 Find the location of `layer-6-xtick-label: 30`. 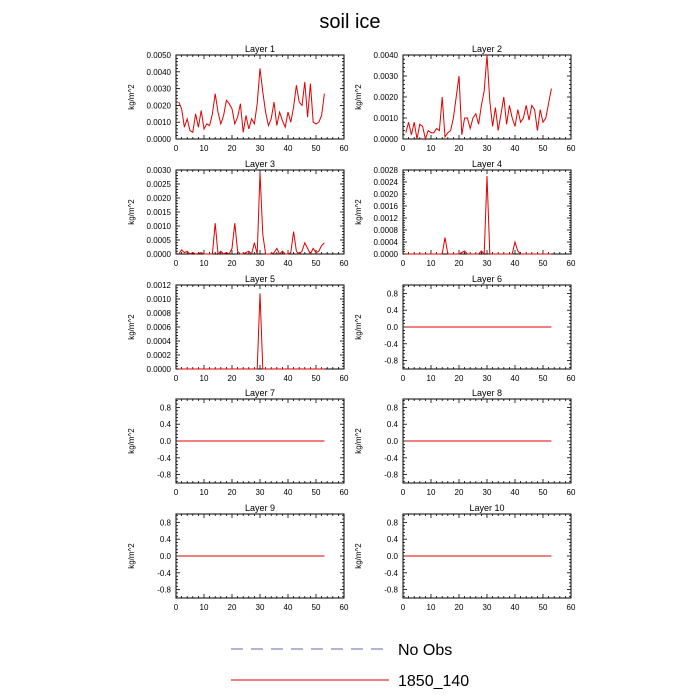

layer-6-xtick-label: 30 is located at coordinates (487, 378).